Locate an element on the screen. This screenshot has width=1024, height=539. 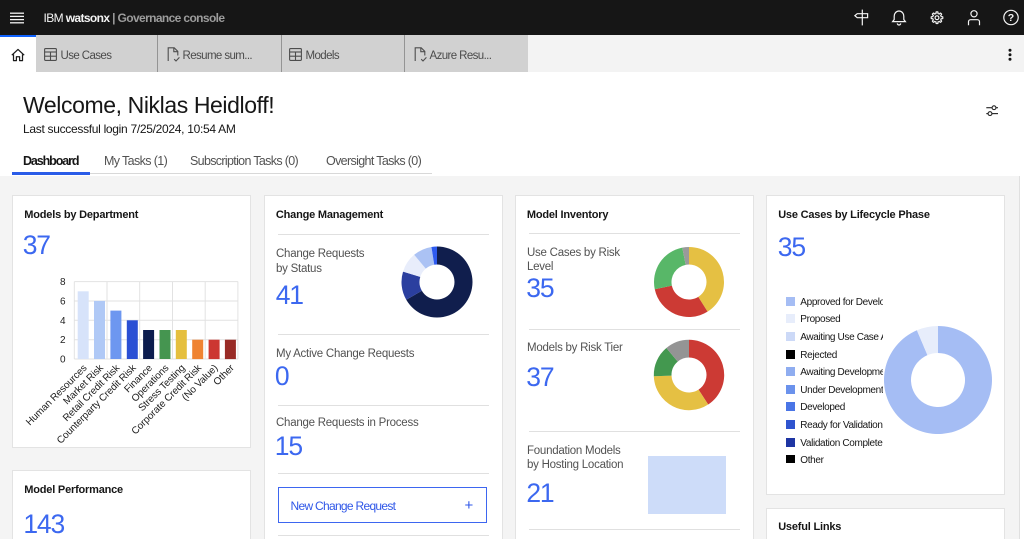
svg-text: 0 is located at coordinates (63, 360).